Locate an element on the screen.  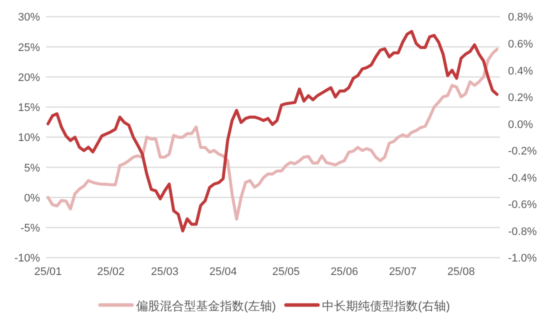
y-tick-label: 10% is located at coordinates (29, 138).